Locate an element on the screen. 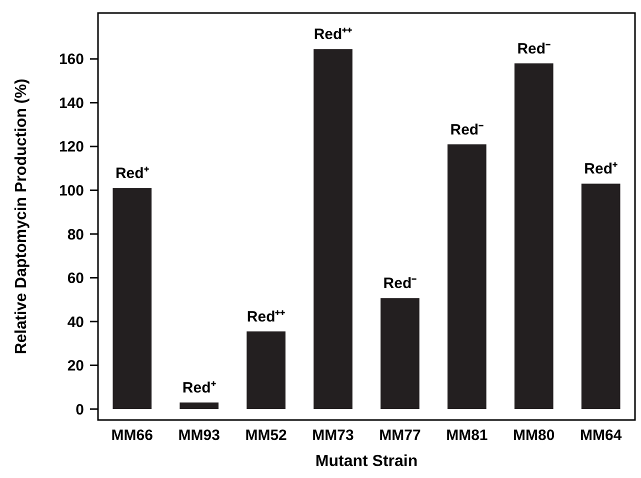  y-tick-label: 60 is located at coordinates (75, 279).